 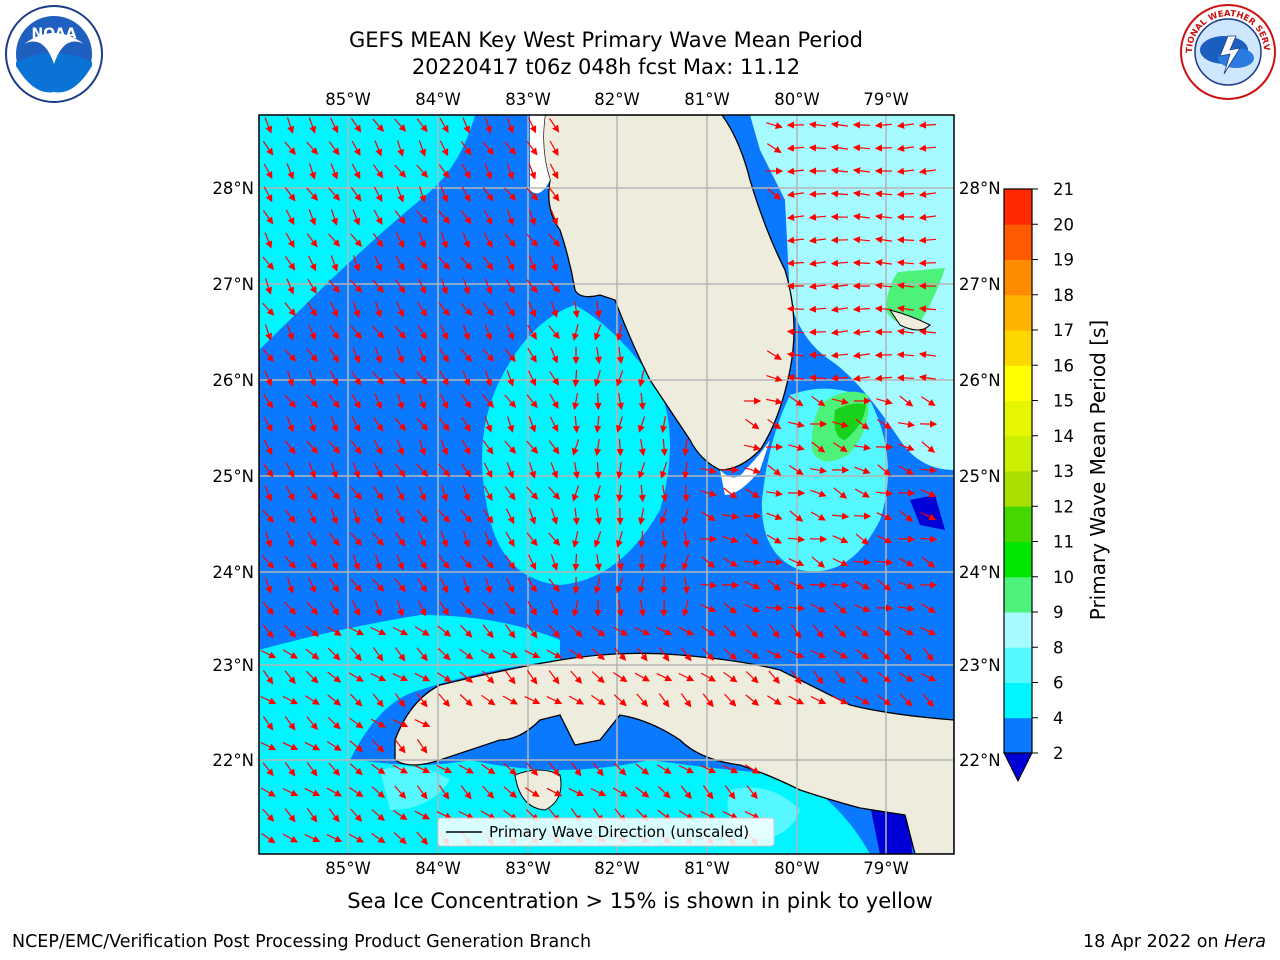 I want to click on coast-mask-b, so click(x=745, y=467).